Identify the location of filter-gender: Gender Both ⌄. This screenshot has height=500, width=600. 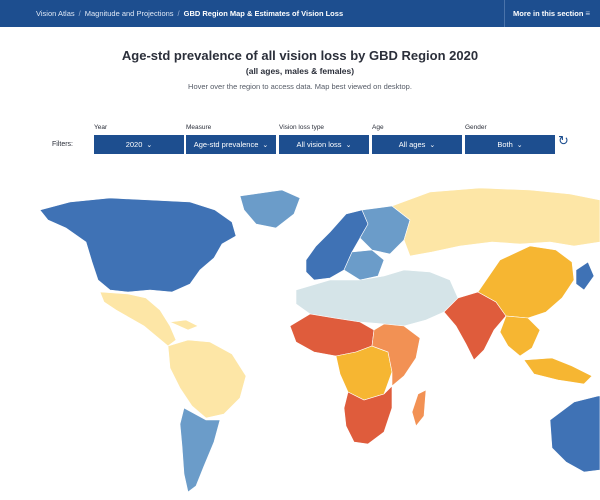
(510, 139).